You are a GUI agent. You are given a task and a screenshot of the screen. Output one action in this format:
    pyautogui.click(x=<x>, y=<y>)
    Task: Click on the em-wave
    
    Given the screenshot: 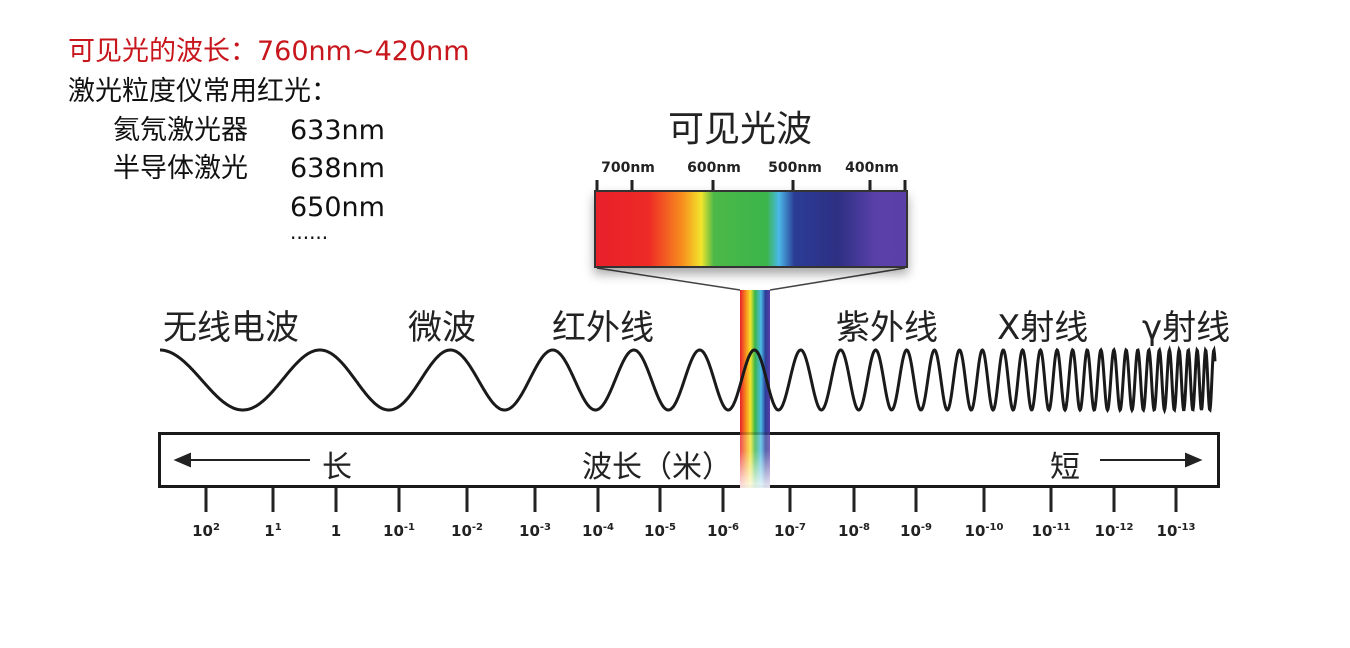 What is the action you would take?
    pyautogui.click(x=688, y=380)
    